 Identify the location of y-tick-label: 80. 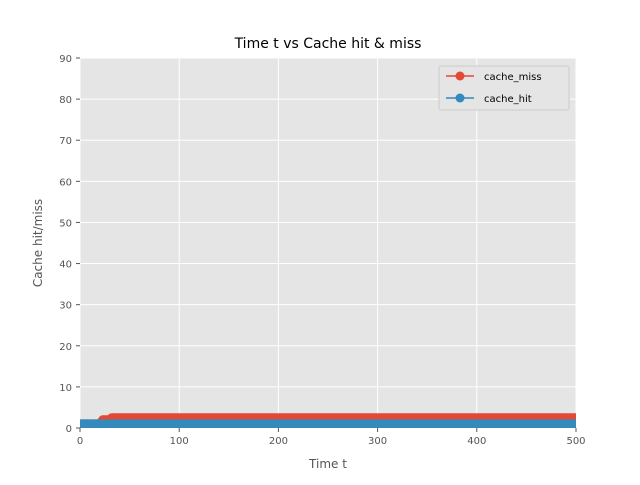
(65, 100).